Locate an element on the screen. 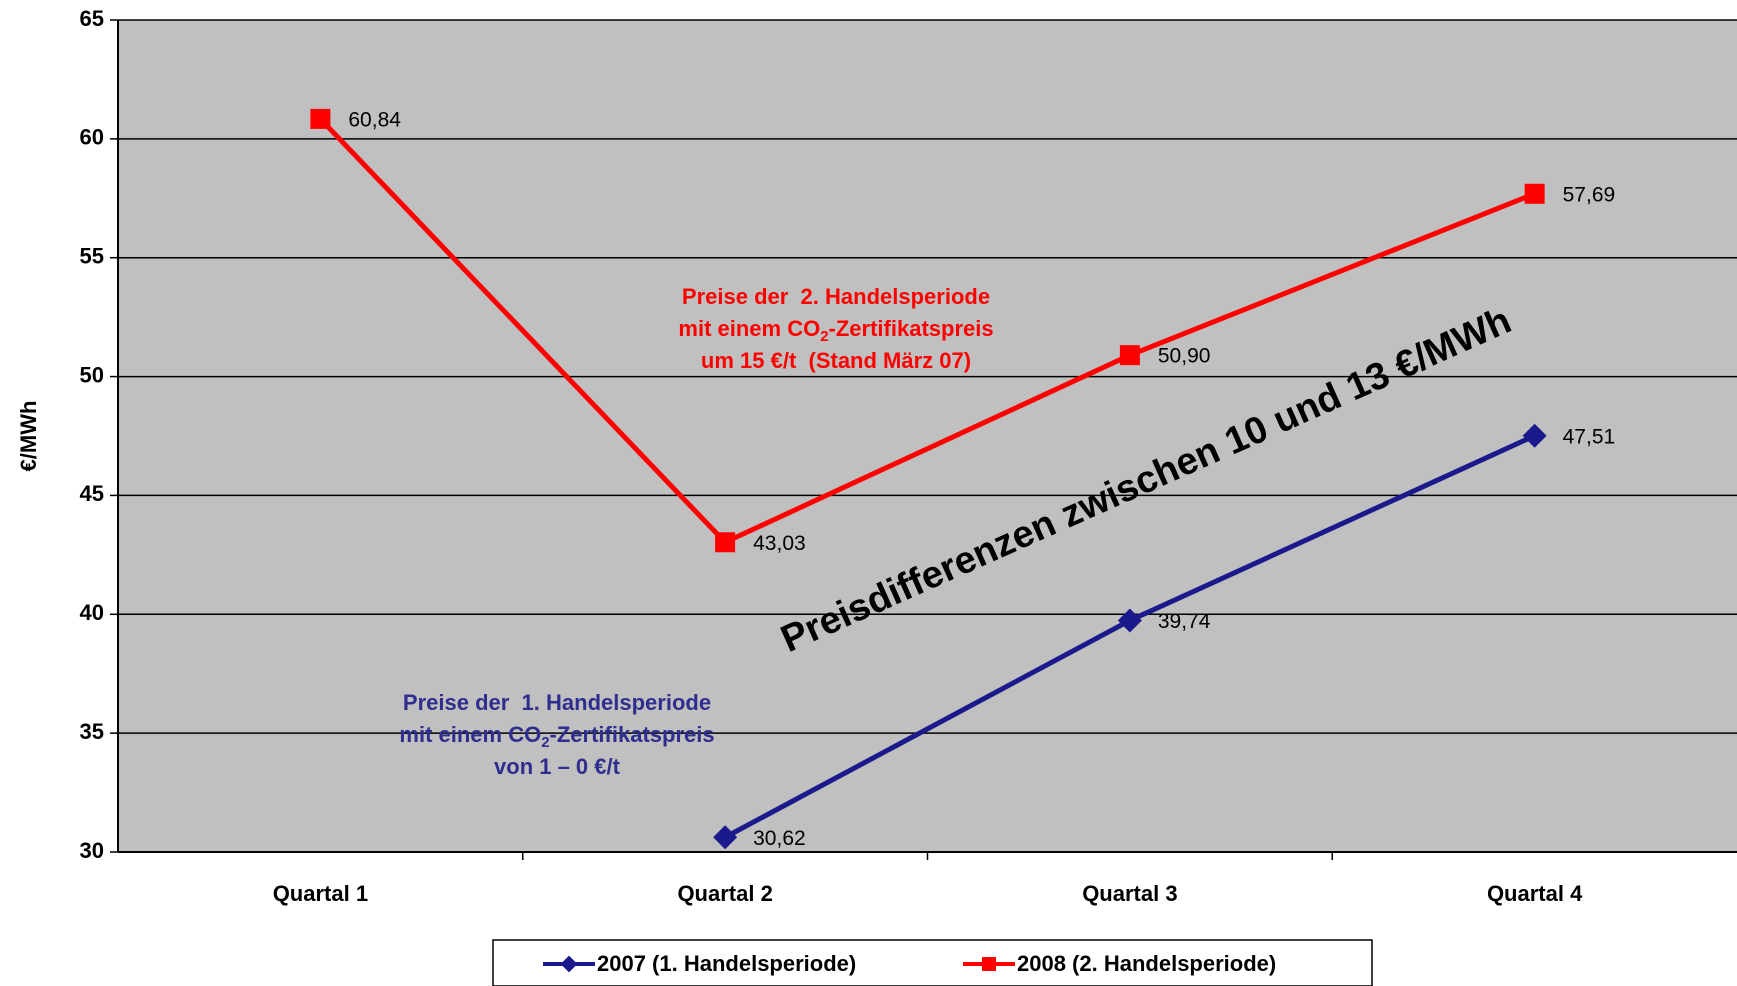  y-tick-label: 30 is located at coordinates (92, 850).